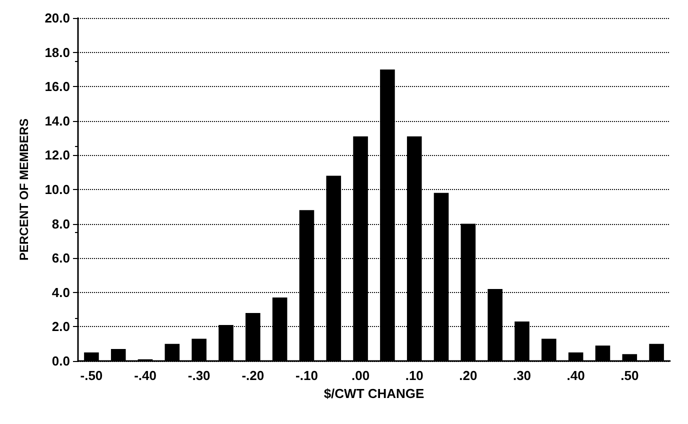 This screenshot has width=688, height=424. What do you see at coordinates (57, 120) in the screenshot?
I see `y-tick-label: 14.0` at bounding box center [57, 120].